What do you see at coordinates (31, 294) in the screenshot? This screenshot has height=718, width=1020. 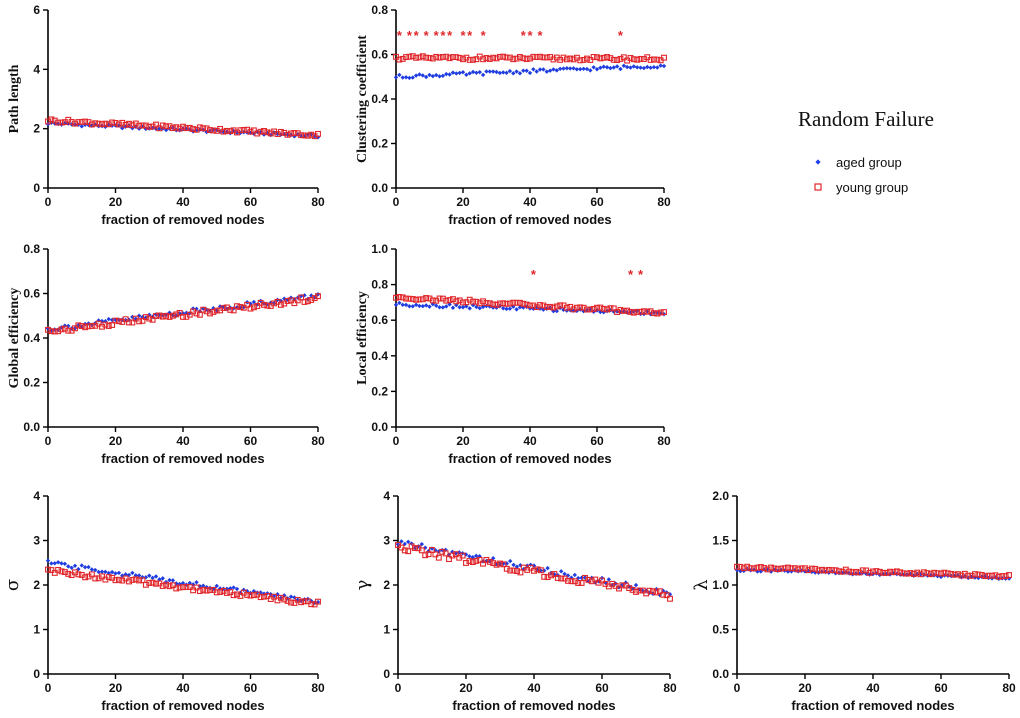 I see `y-tick-label: 0.6` at bounding box center [31, 294].